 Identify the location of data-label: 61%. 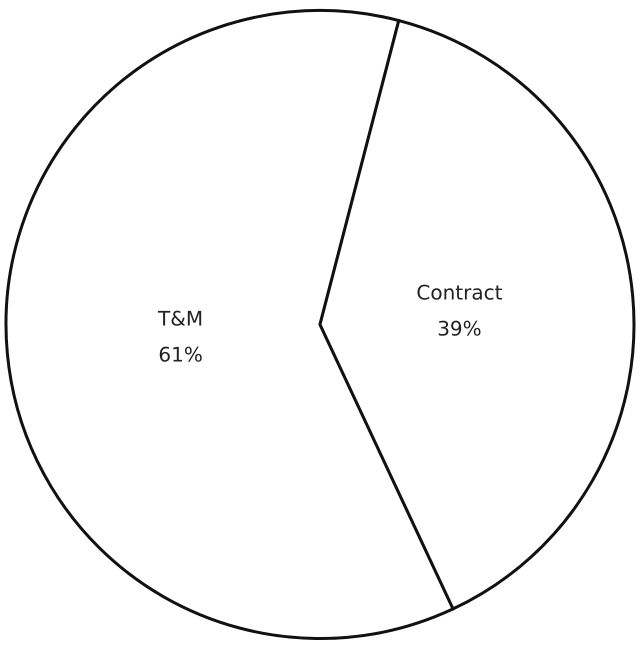
(180, 354).